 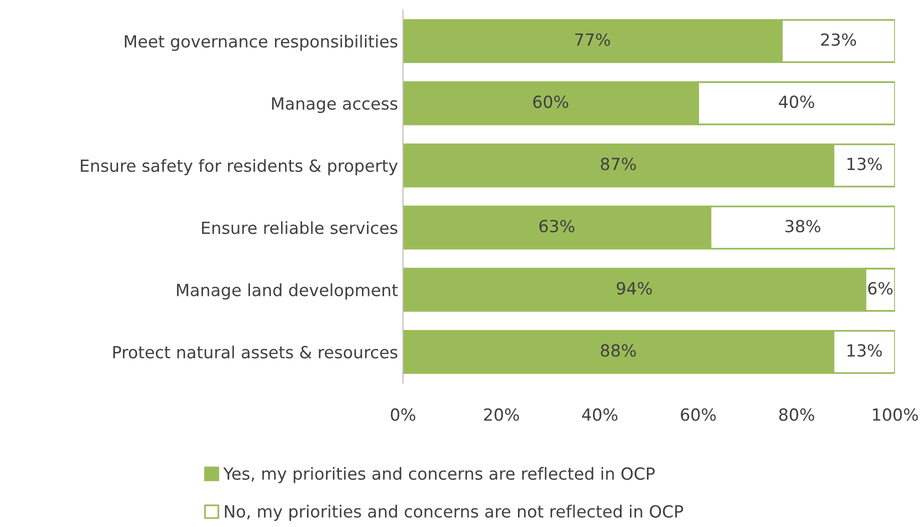 What do you see at coordinates (556, 226) in the screenshot?
I see `data-label: 63%` at bounding box center [556, 226].